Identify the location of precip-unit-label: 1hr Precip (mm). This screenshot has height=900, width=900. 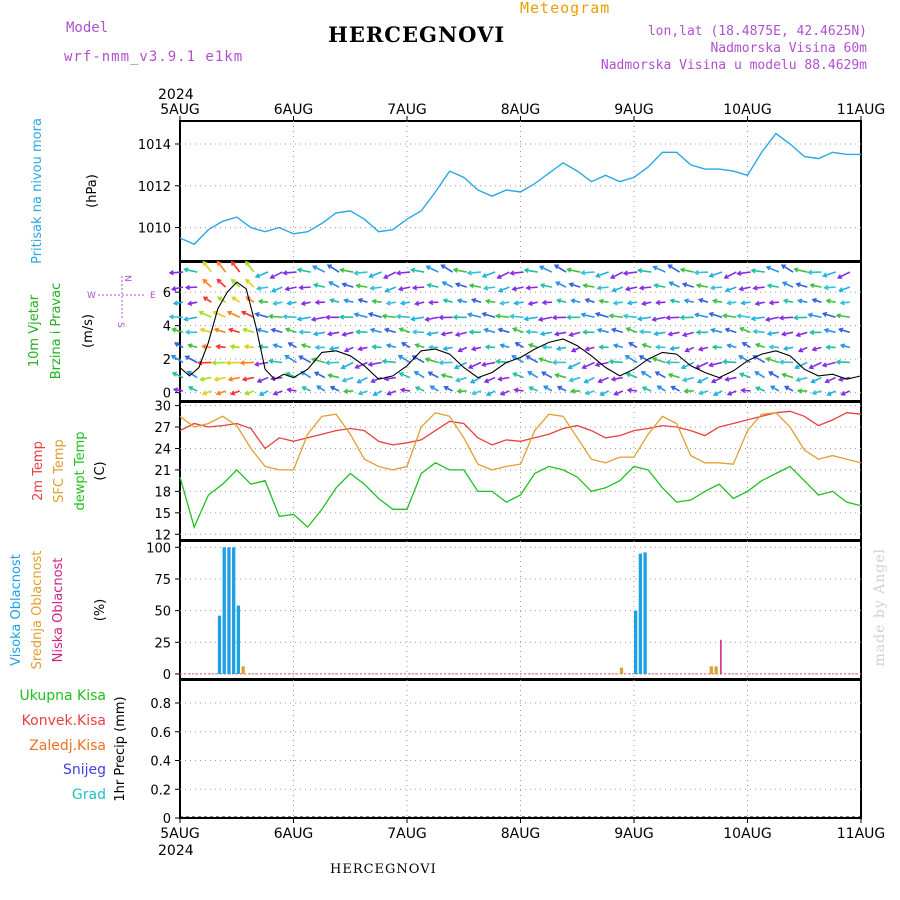
(120, 748).